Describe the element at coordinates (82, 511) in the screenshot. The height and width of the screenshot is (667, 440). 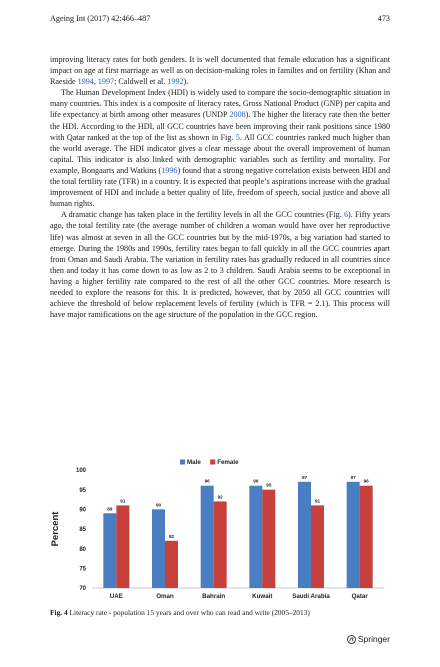
I see `y-tick-label: 90` at that location.